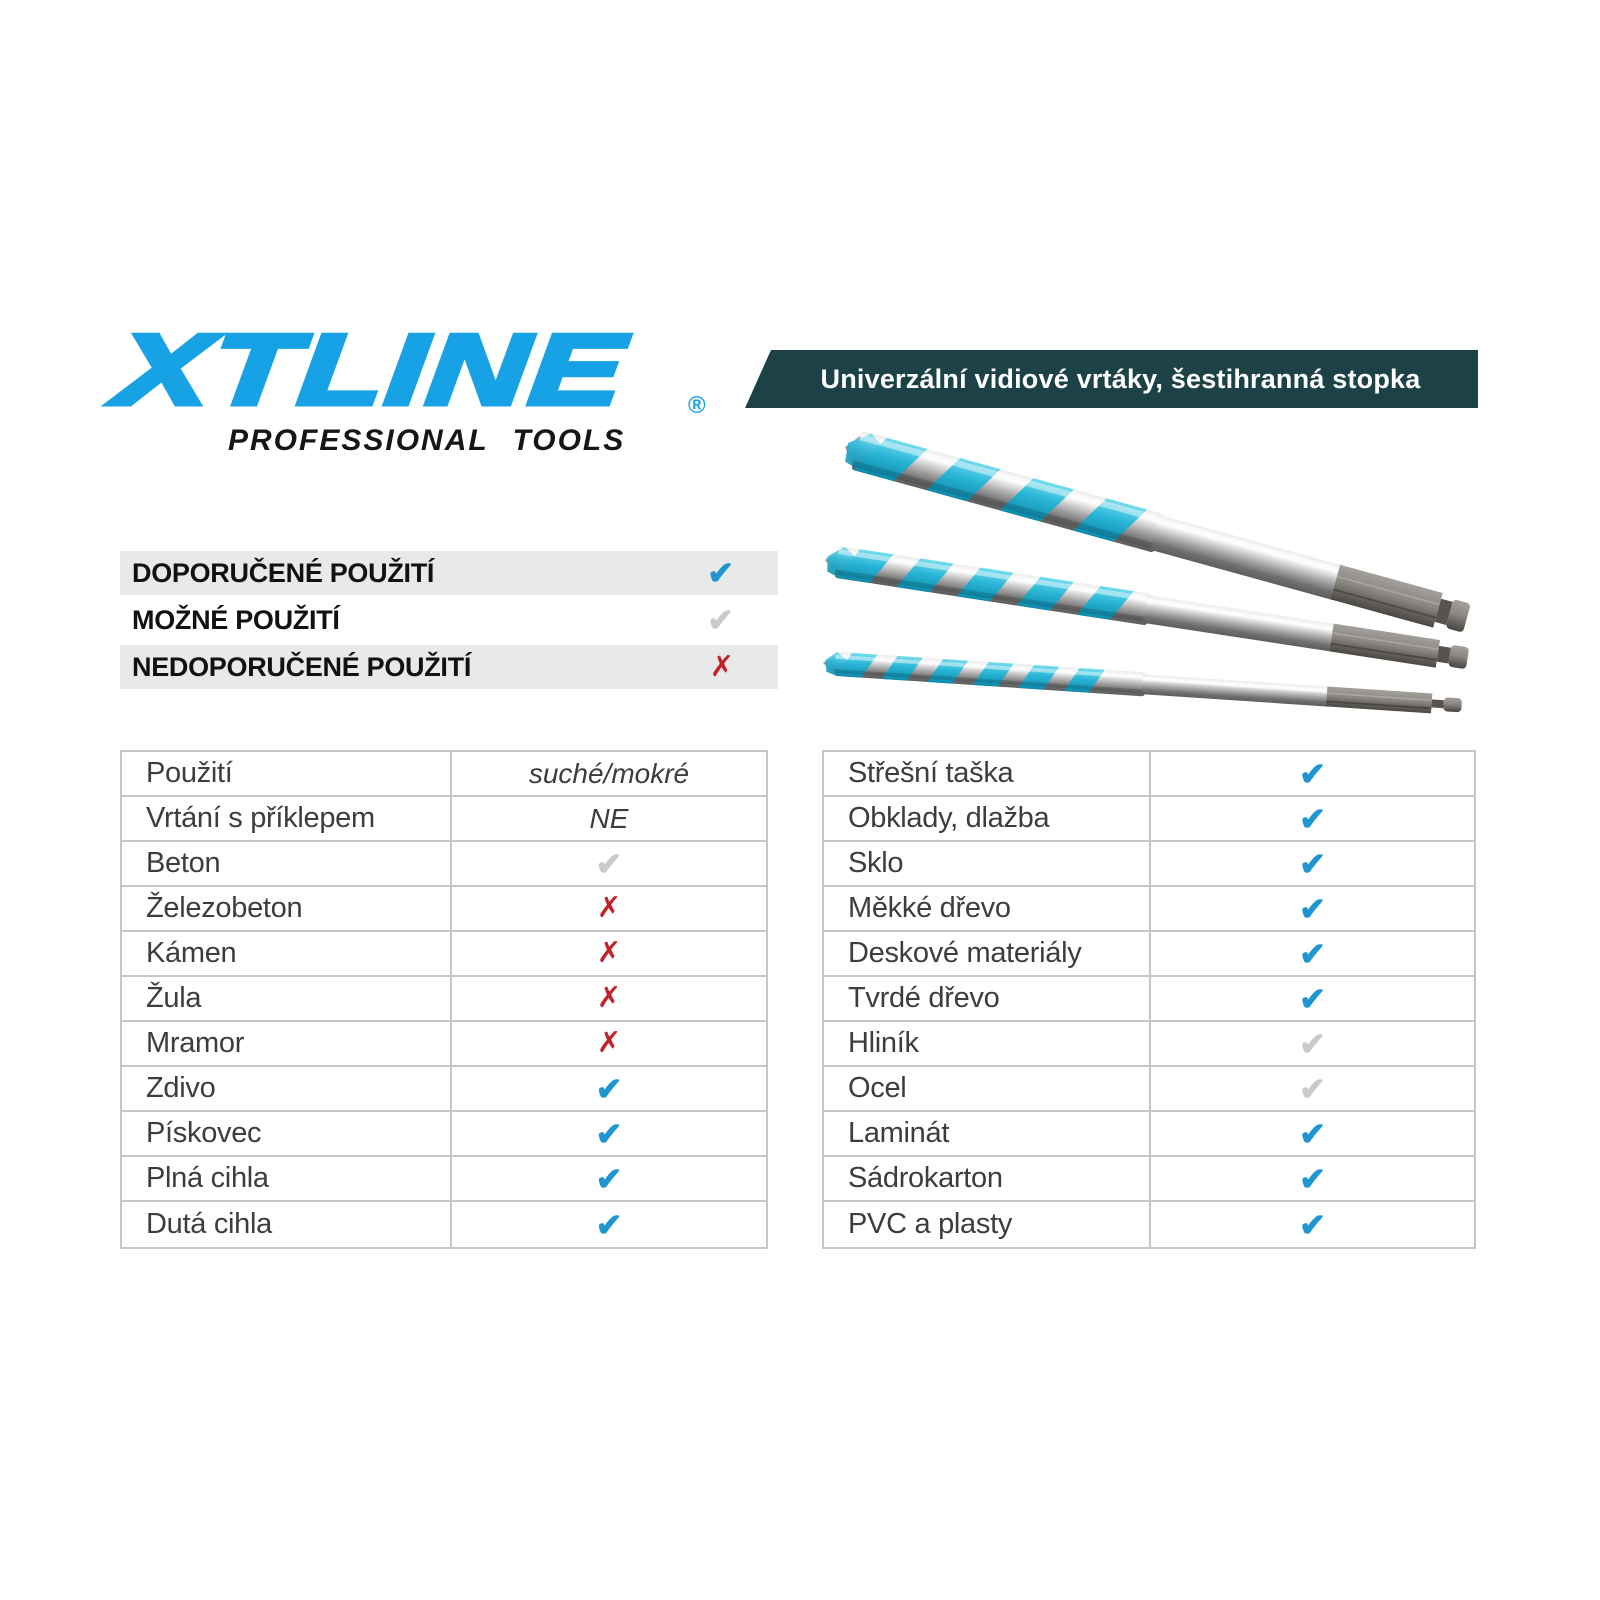 Image resolution: width=1600 pixels, height=1600 pixels. I want to click on row-label: Pískovec, so click(287, 1133).